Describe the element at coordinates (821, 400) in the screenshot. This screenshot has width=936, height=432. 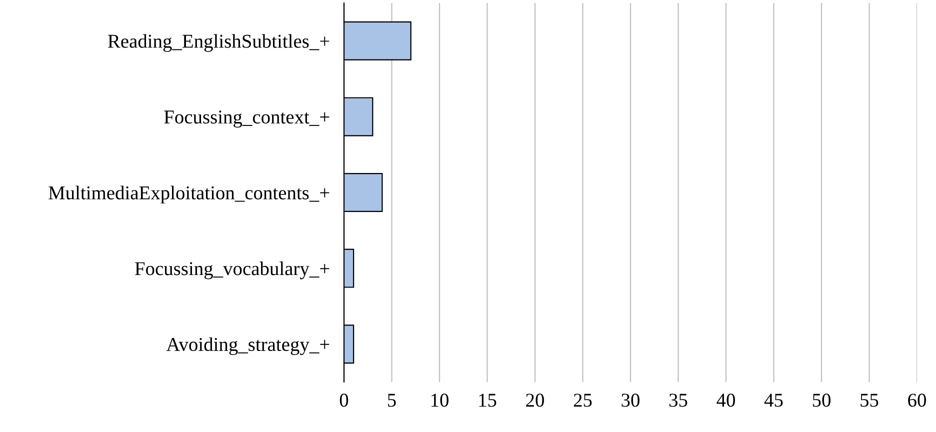
I see `x-tick-label: 50` at that location.